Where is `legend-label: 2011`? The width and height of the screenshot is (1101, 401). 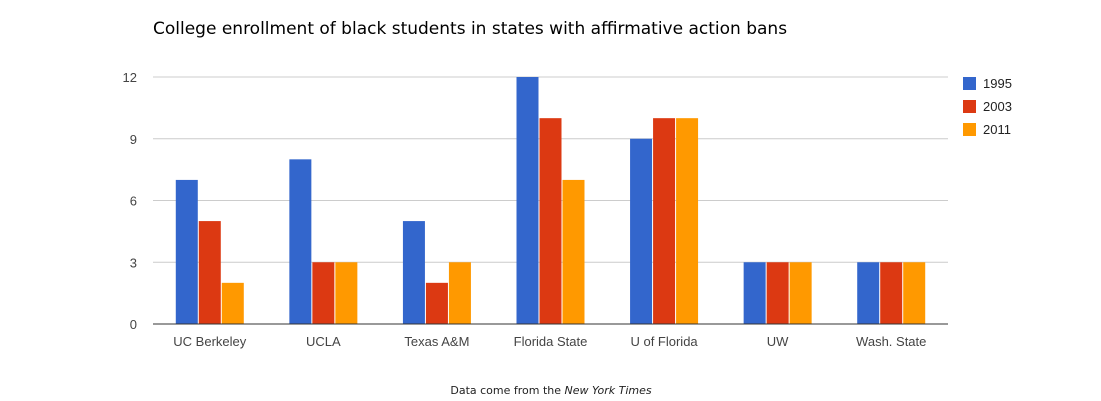 legend-label: 2011 is located at coordinates (997, 129).